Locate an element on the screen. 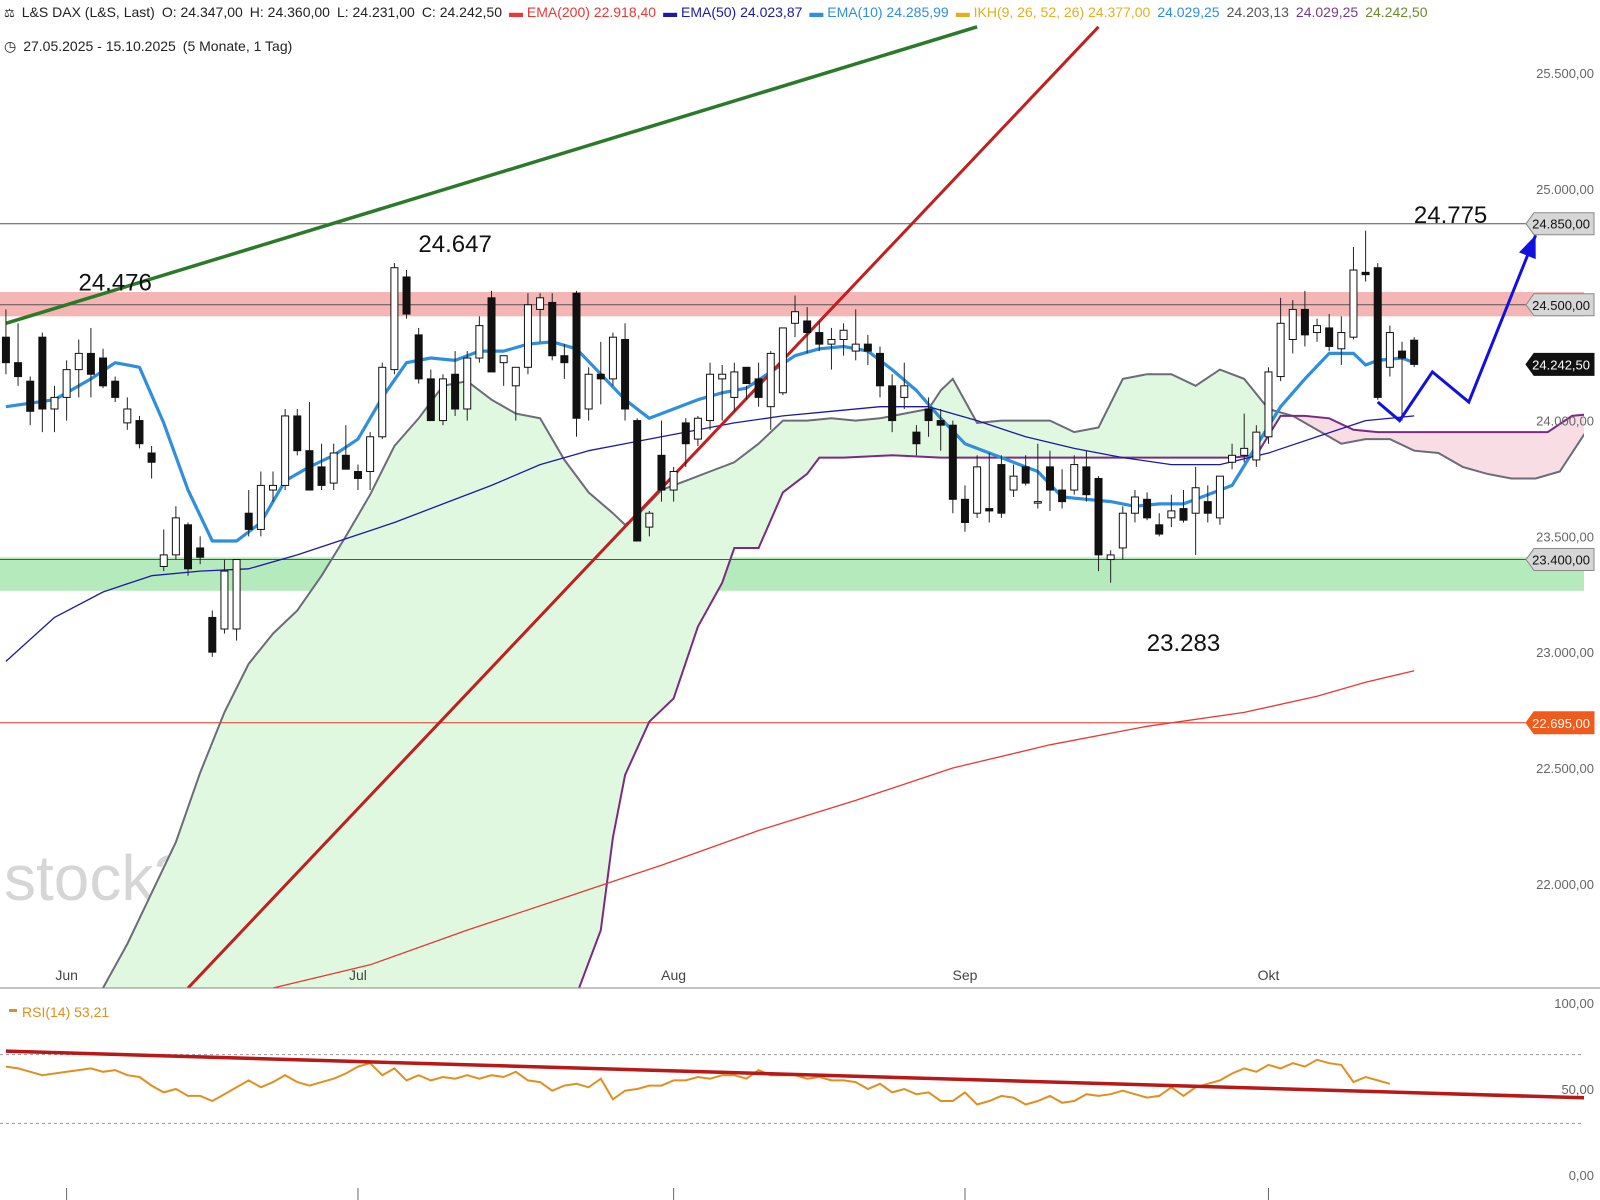 The width and height of the screenshot is (1600, 1200). price-tag-label: 24.242,50 is located at coordinates (1561, 364).